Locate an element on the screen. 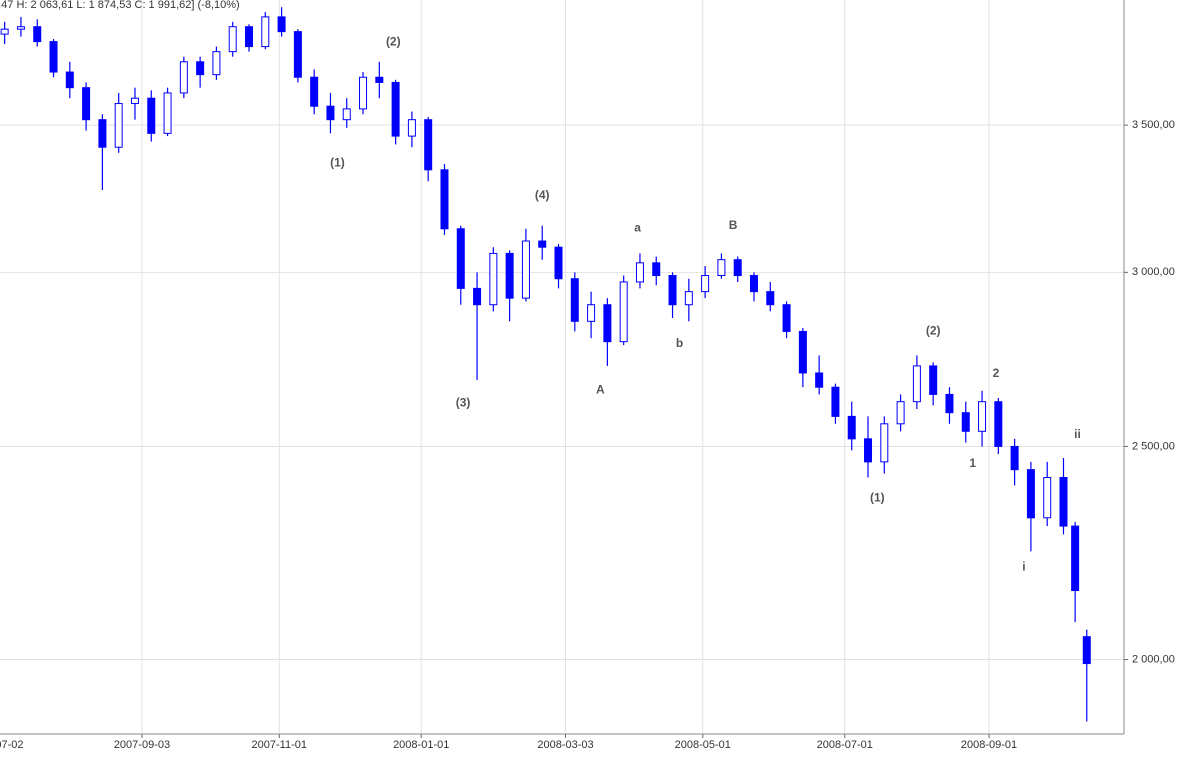  x-tick-label: 2008-05-01 is located at coordinates (703, 745).